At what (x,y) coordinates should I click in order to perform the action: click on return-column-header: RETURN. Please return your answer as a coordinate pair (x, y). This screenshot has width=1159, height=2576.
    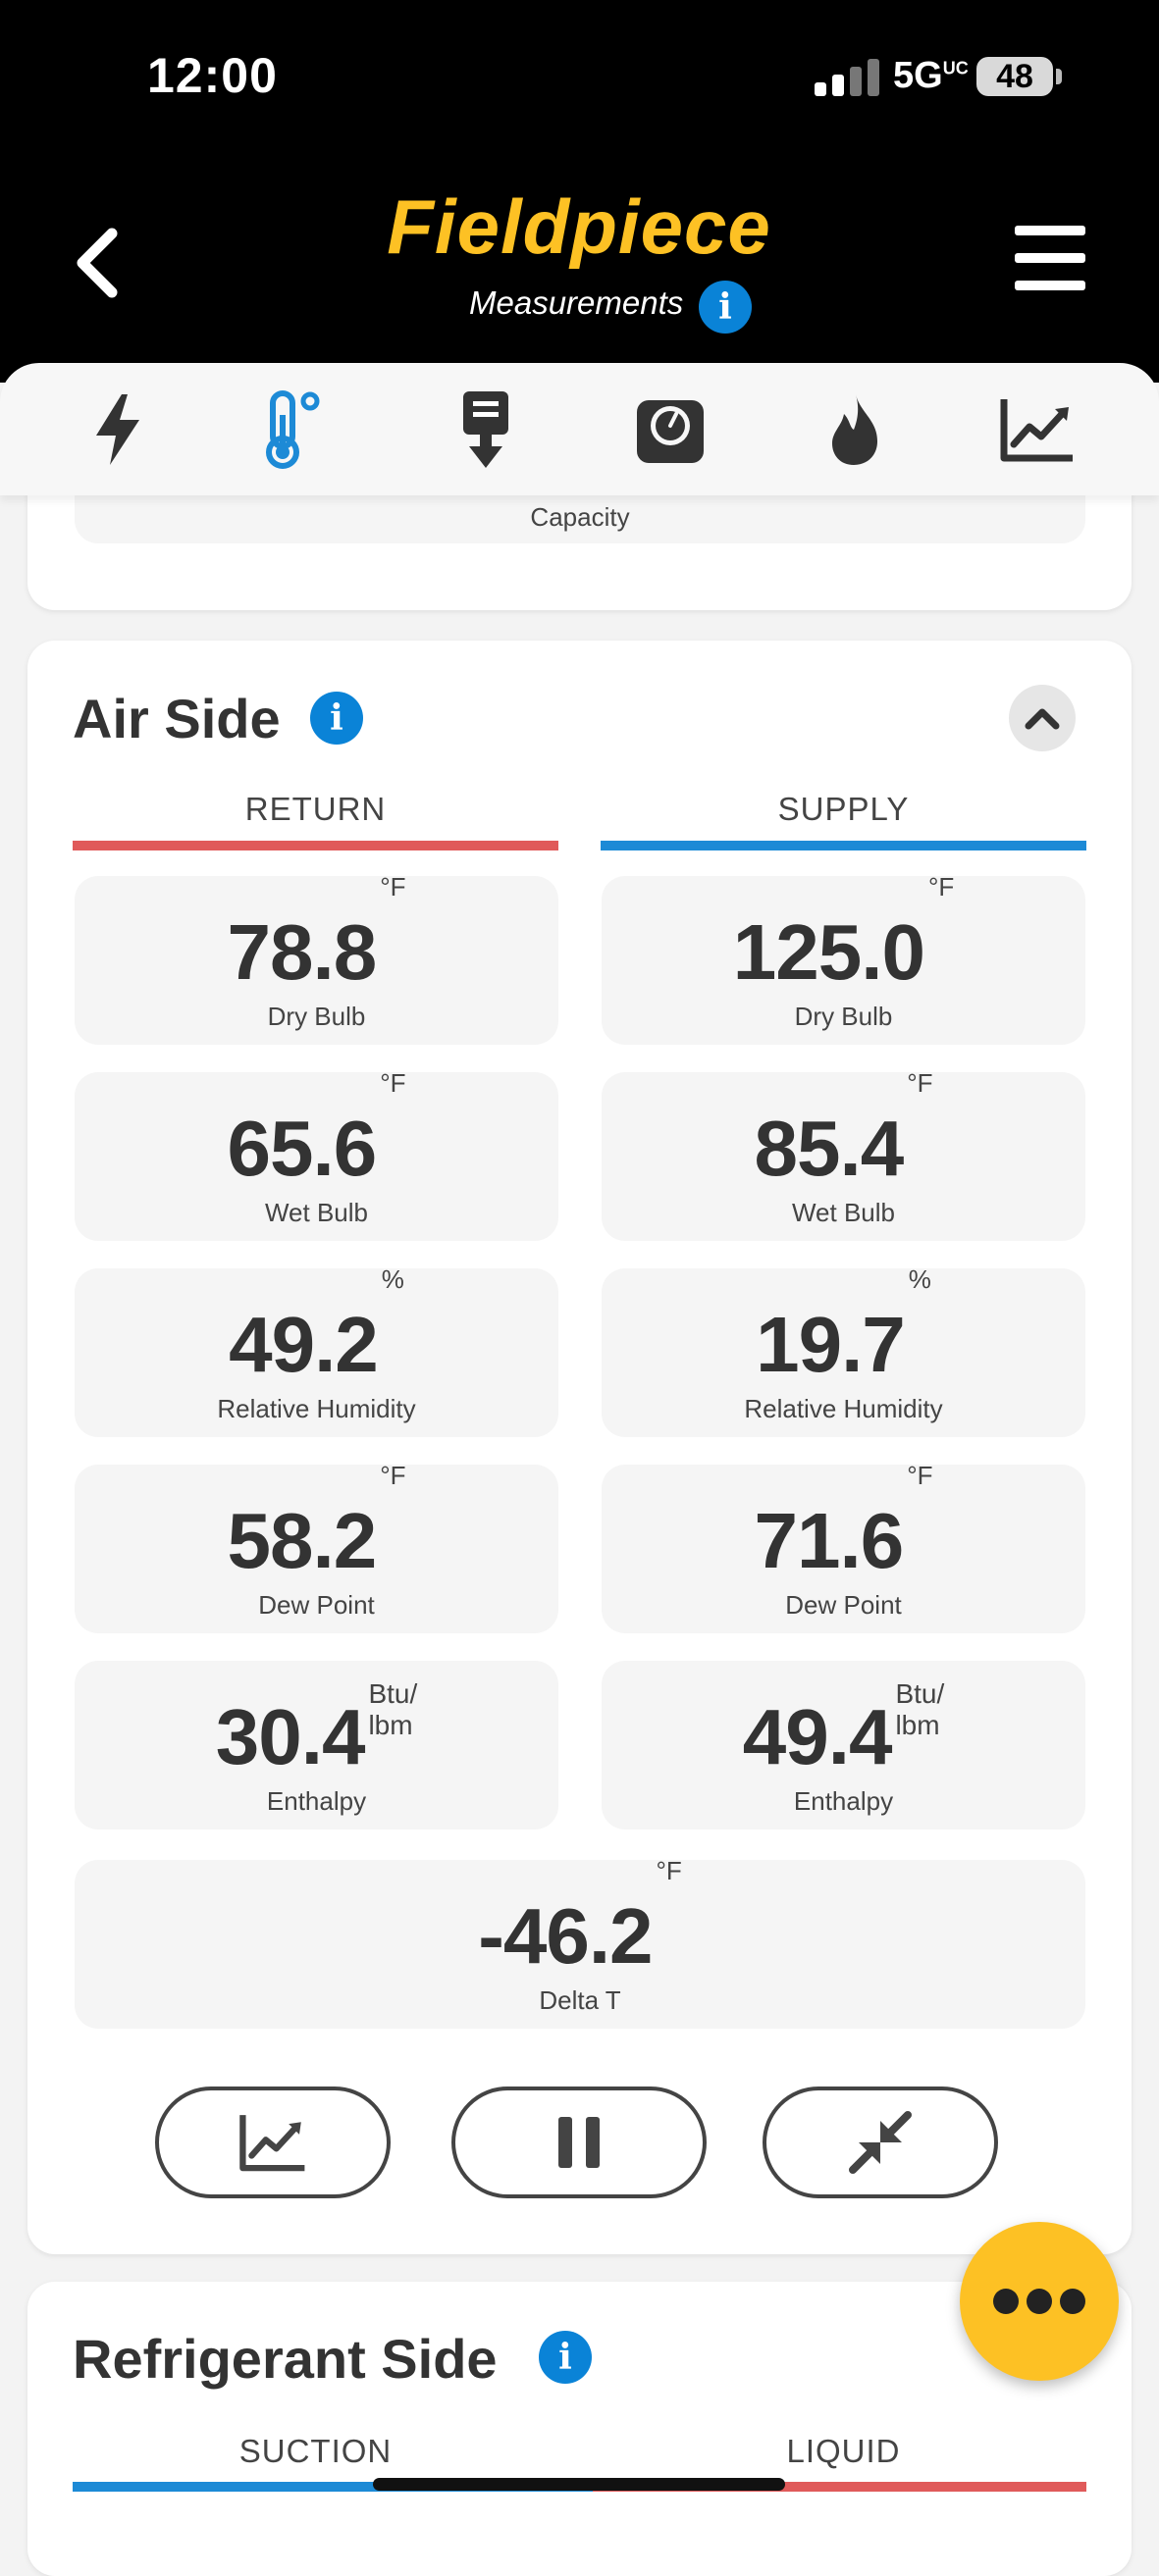
    Looking at the image, I should click on (315, 809).